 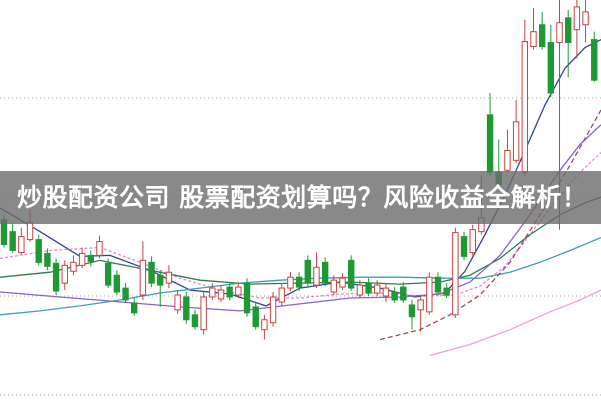 I want to click on headline-text: 炒股配资公司 股票配资划算吗？风险收益全解析！, so click(x=302, y=197).